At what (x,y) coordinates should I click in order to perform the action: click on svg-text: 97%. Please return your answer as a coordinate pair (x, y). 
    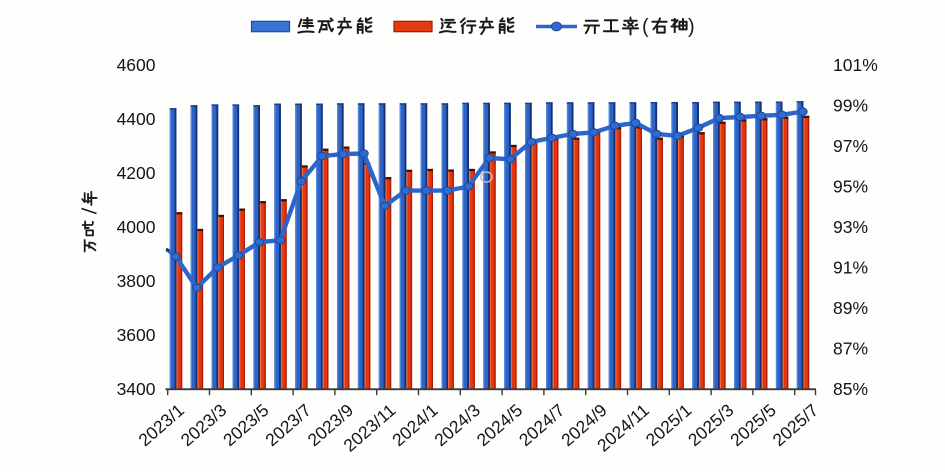
    Looking at the image, I should click on (850, 146).